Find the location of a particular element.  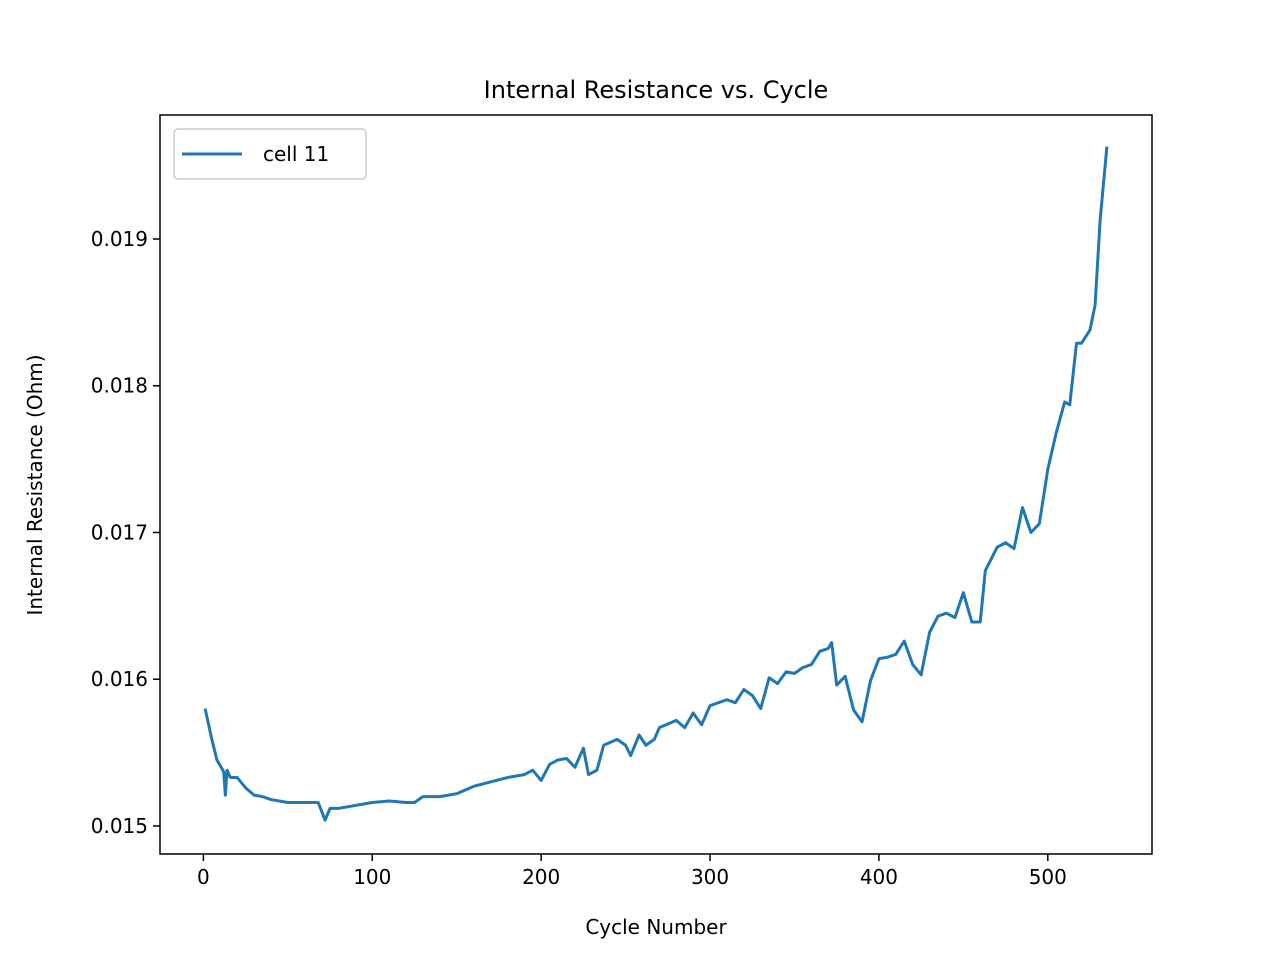

y-tick-label: 0.015 is located at coordinates (119, 826).